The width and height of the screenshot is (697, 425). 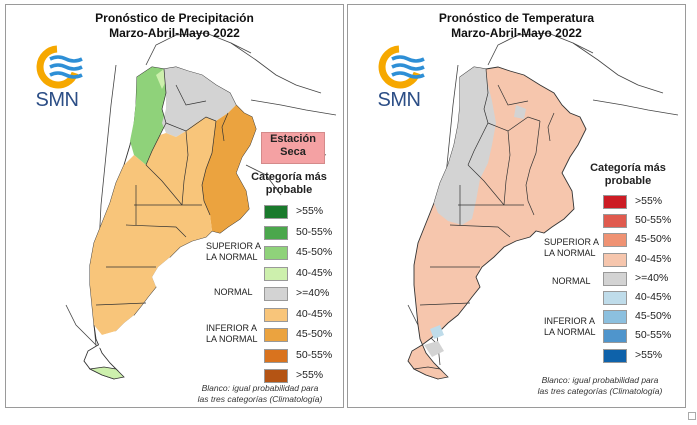 What do you see at coordinates (430, 373) in the screenshot?
I see `region-tdf` at bounding box center [430, 373].